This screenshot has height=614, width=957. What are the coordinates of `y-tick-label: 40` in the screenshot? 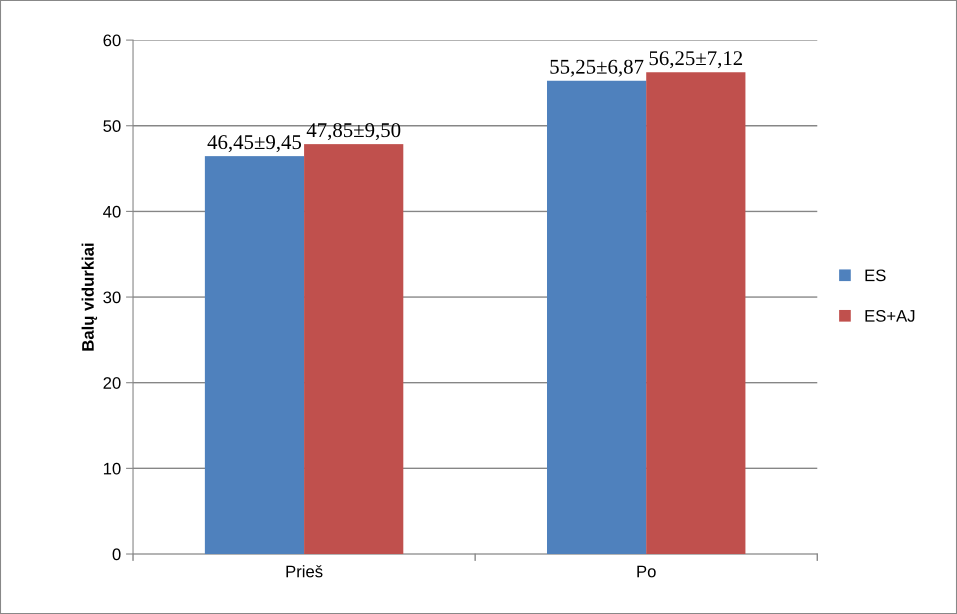 It's located at (112, 212).